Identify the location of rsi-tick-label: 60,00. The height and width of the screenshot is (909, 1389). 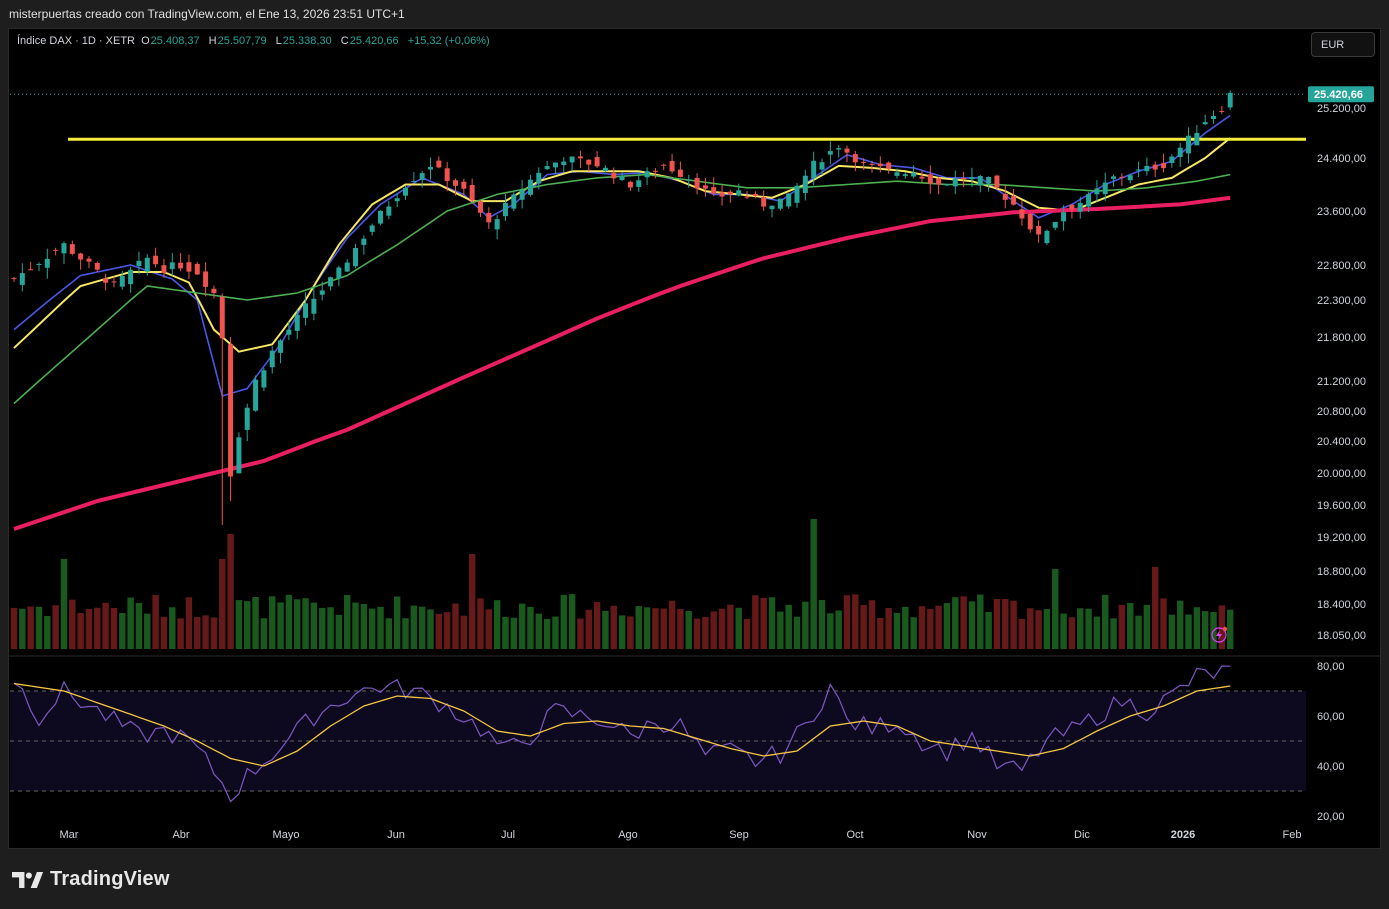
(1331, 717).